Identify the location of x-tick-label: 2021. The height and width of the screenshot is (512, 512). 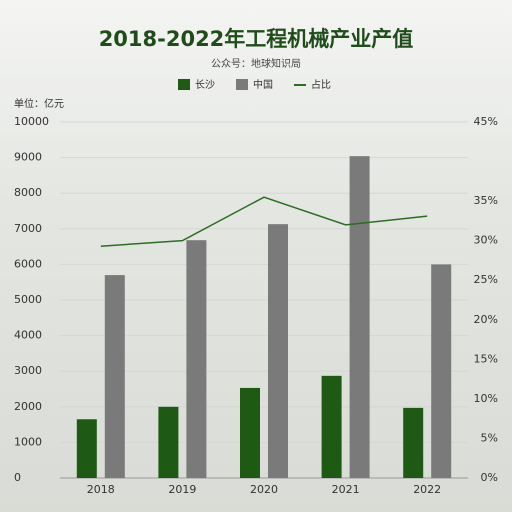
(346, 489).